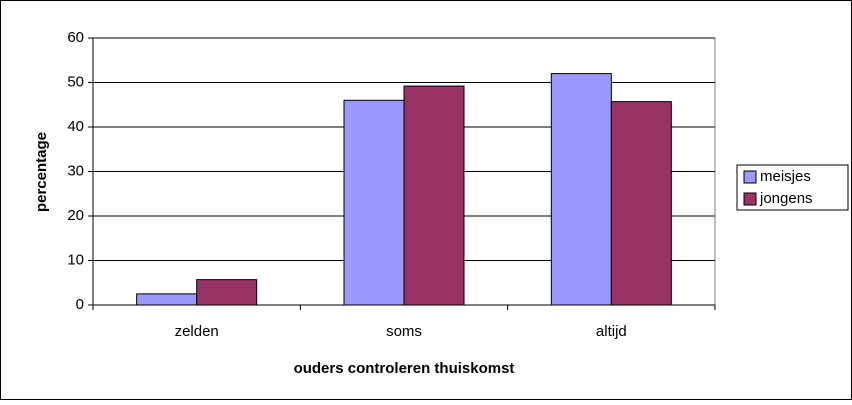  Describe the element at coordinates (75, 170) in the screenshot. I see `y-tick-label: 30` at that location.